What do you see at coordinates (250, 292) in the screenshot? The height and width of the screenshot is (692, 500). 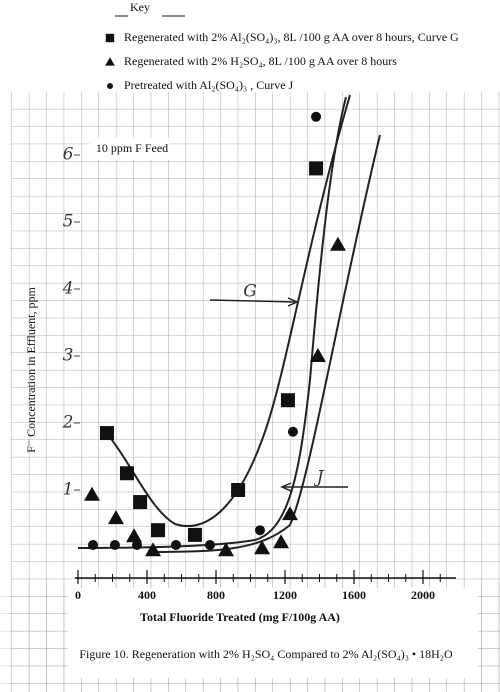 I see `annotation: G` at bounding box center [250, 292].